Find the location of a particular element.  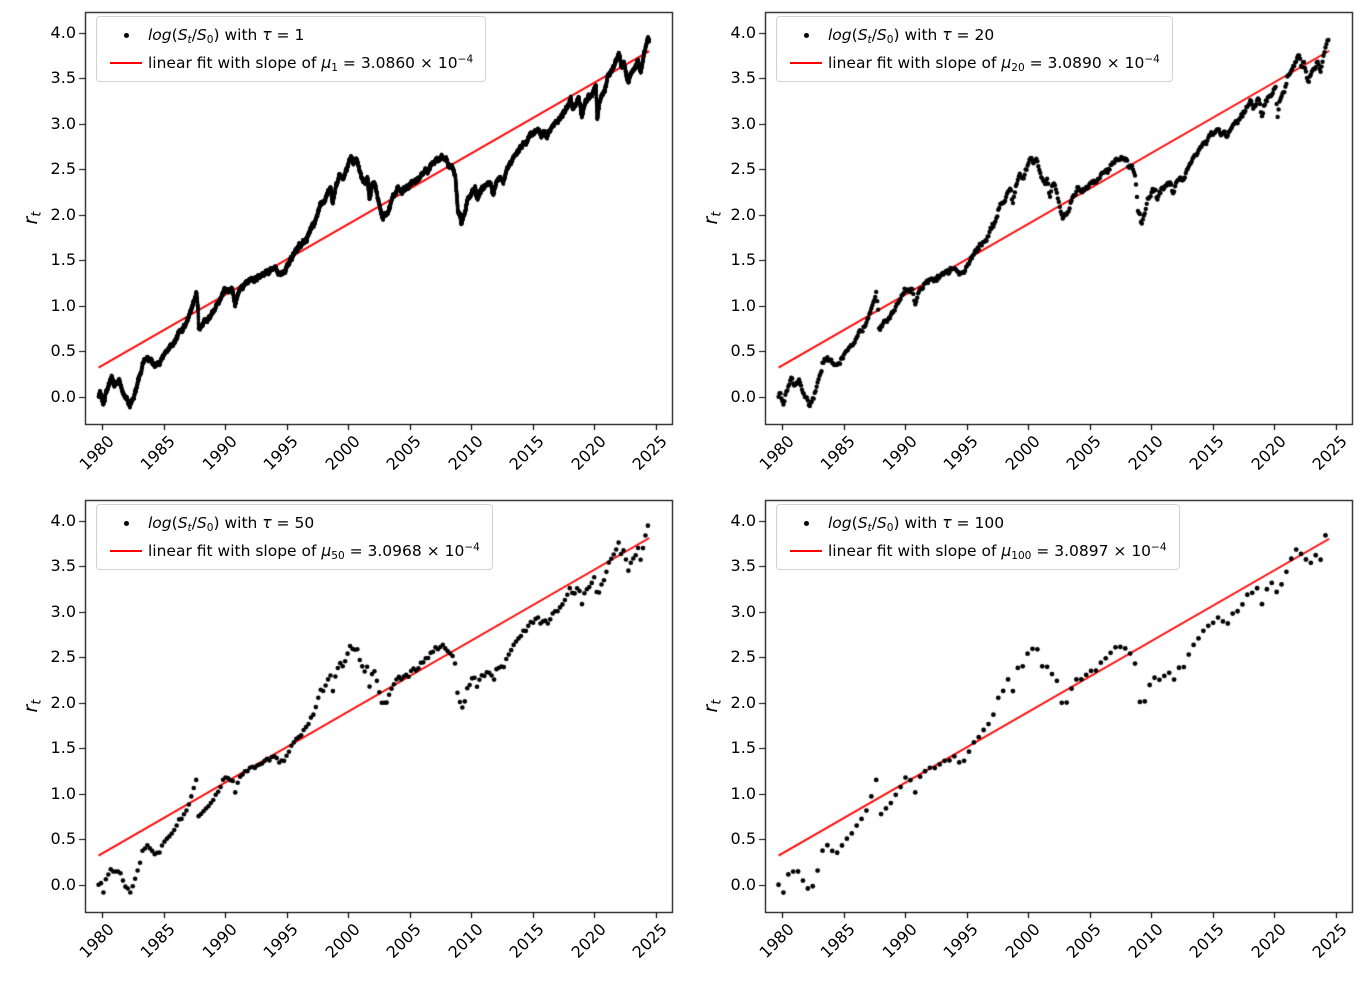

math-text: τ is located at coordinates (267, 523).